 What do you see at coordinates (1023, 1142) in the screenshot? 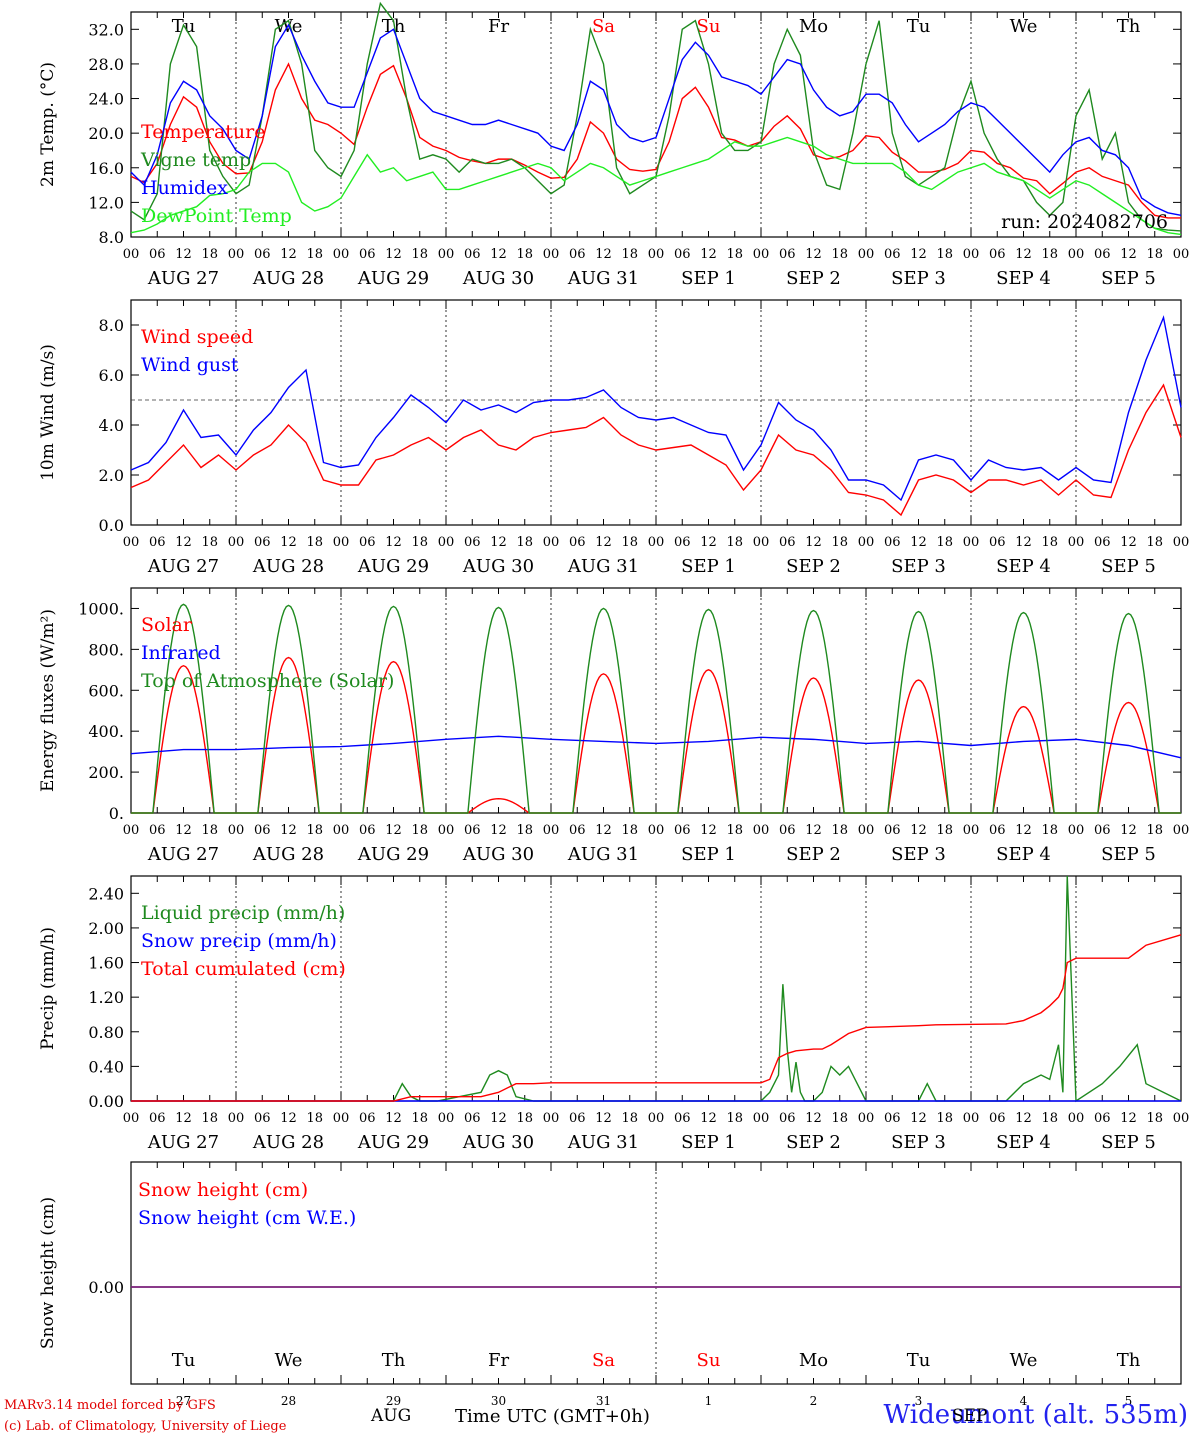
I see `date-label: SEP 4` at bounding box center [1023, 1142].